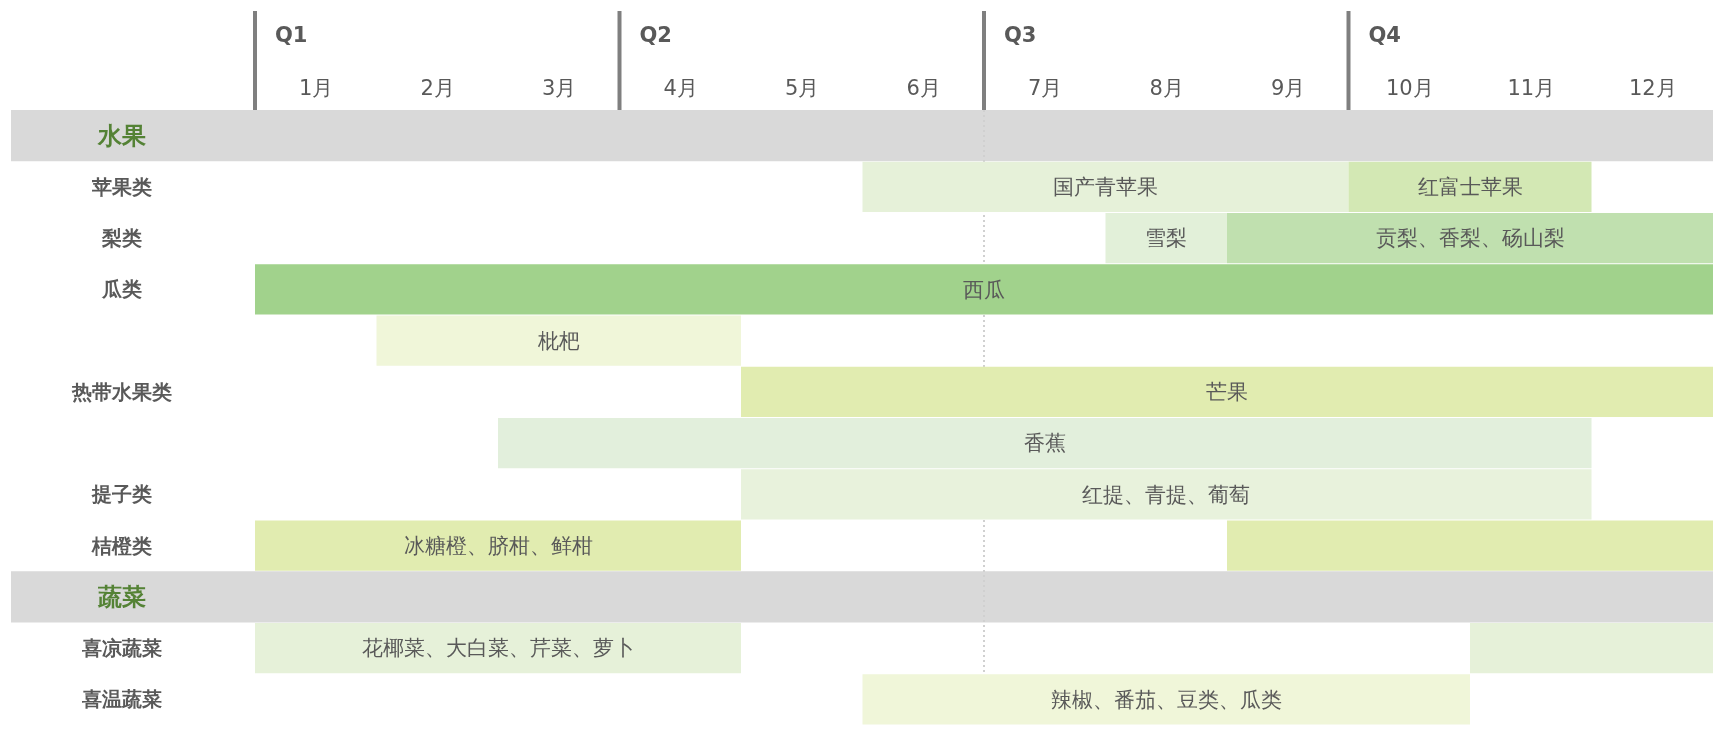 Image resolution: width=1713 pixels, height=735 pixels. Describe the element at coordinates (802, 88) in the screenshot. I see `x-tick-label: 5月` at that location.